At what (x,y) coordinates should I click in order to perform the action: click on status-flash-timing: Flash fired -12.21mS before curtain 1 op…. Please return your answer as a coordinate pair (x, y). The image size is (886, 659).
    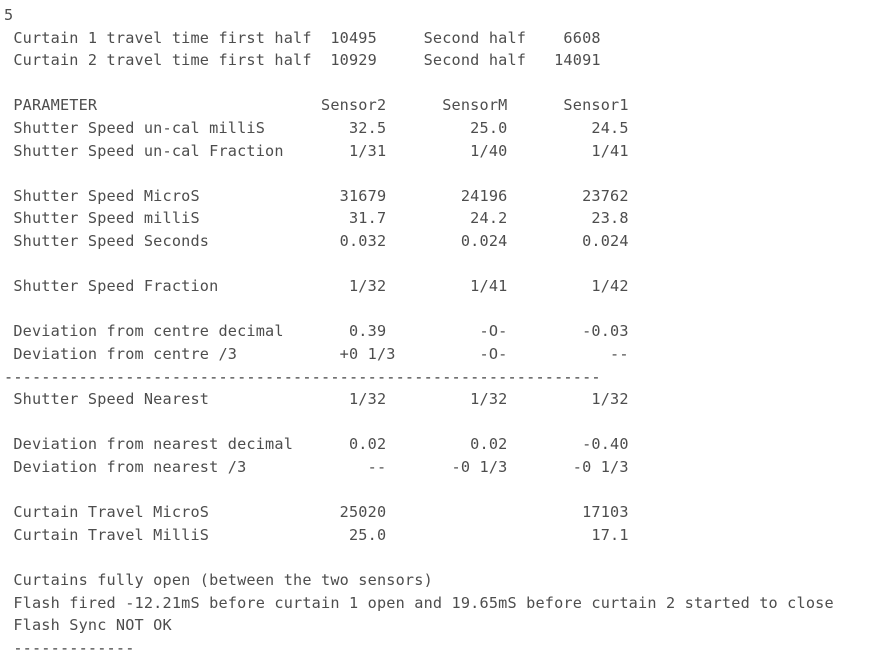
    Looking at the image, I should click on (419, 602).